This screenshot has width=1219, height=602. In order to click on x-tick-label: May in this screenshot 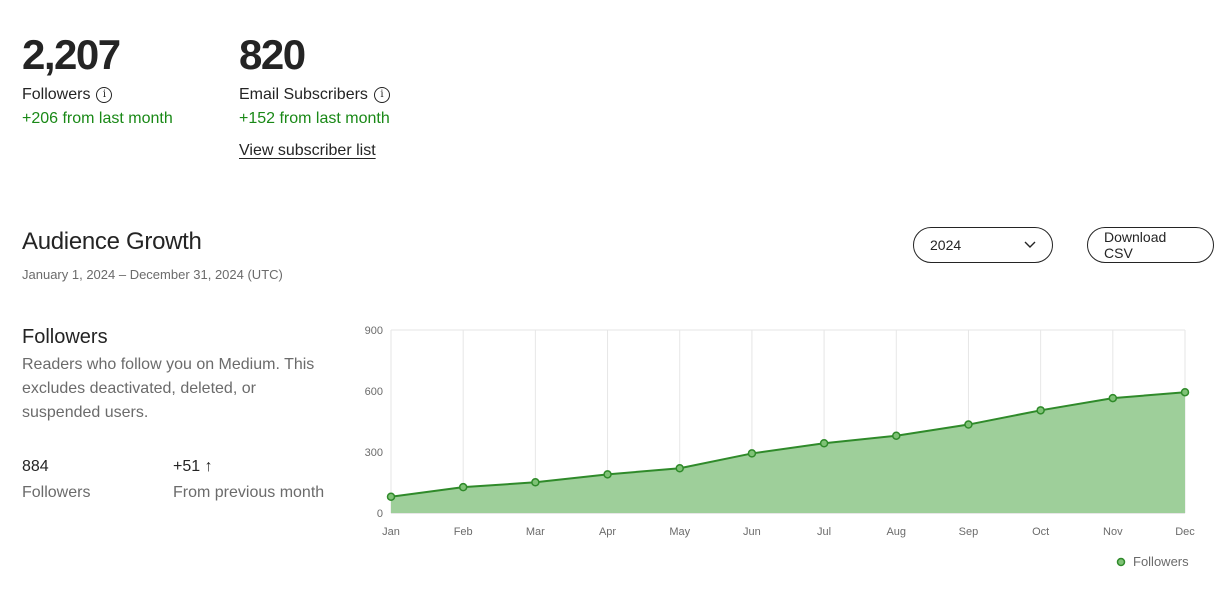, I will do `click(679, 532)`.